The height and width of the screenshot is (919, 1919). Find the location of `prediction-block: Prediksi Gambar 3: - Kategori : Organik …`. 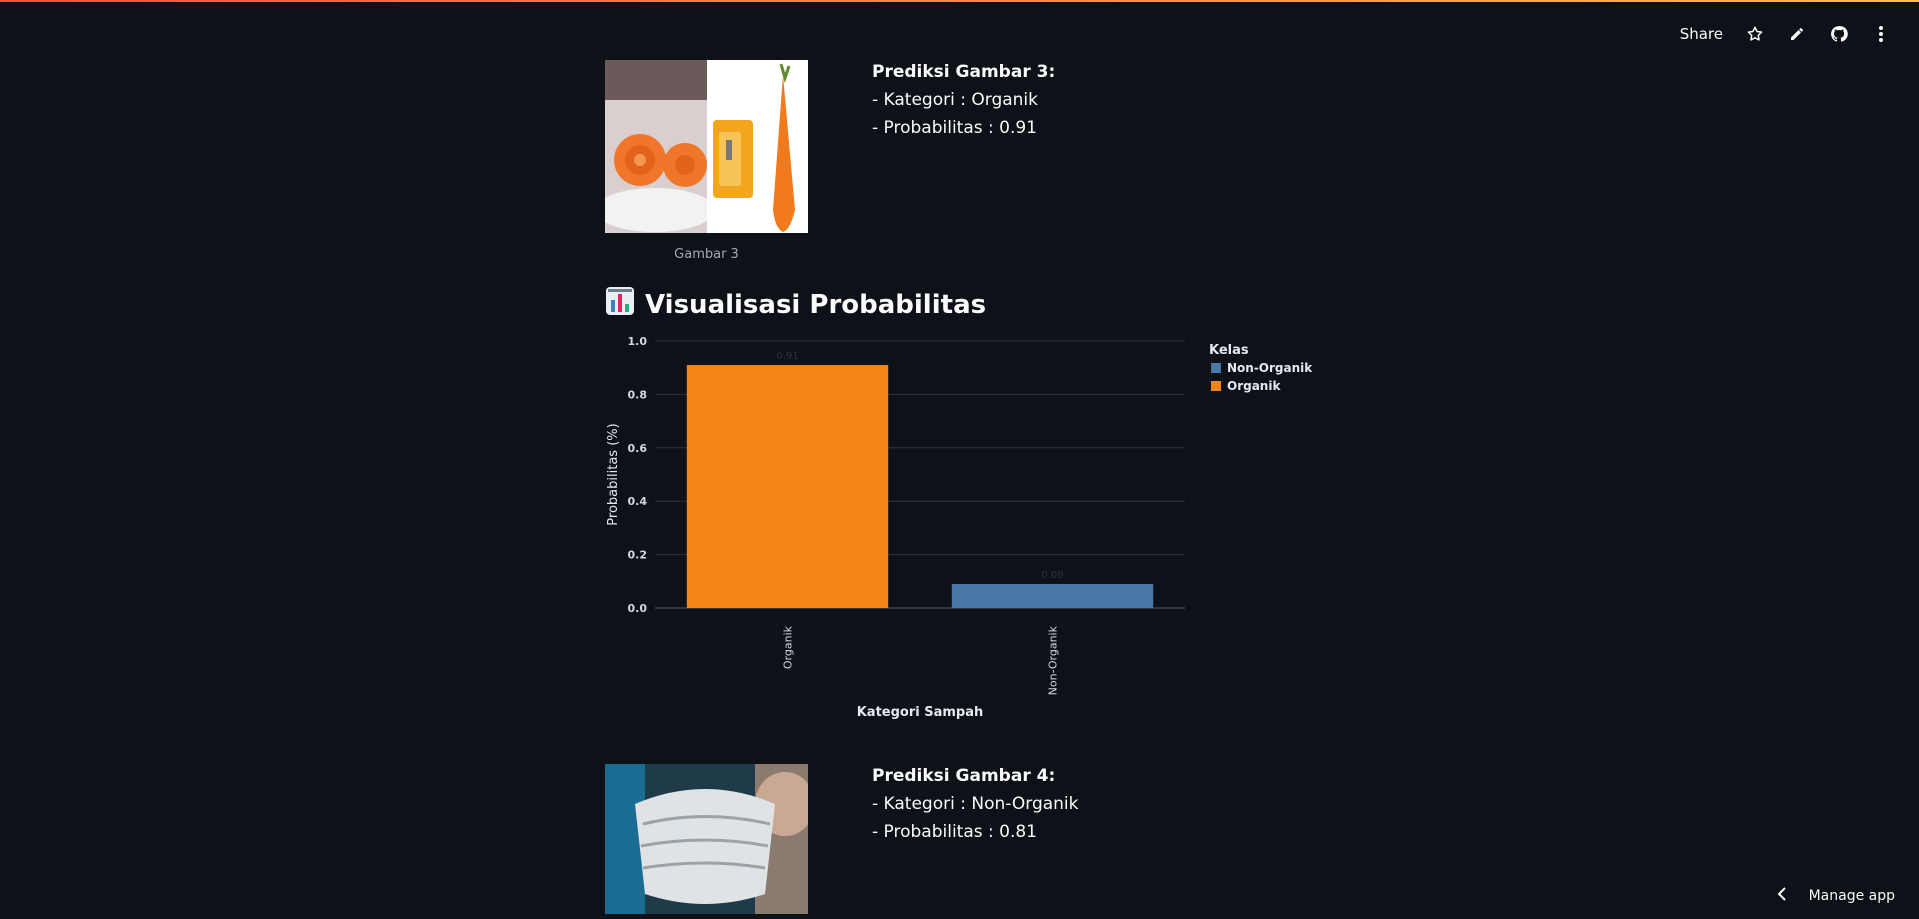

prediction-block: Prediksi Gambar 3: - Kategori : Organik … is located at coordinates (963, 100).